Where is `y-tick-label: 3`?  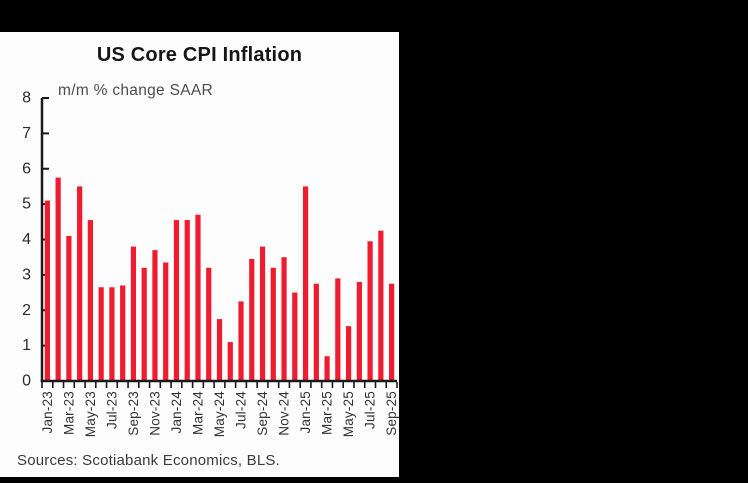 y-tick-label: 3 is located at coordinates (26, 274).